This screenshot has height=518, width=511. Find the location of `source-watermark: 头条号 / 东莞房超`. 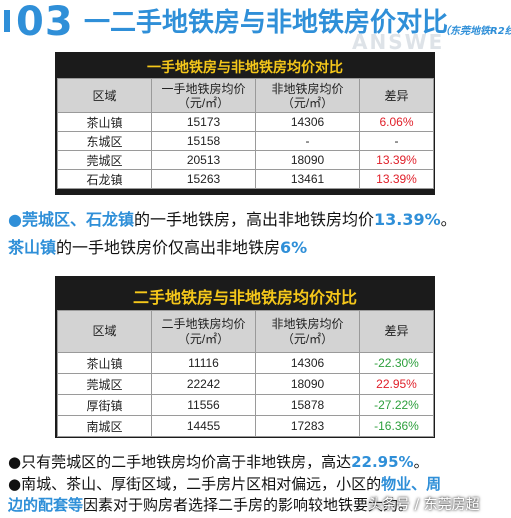

source-watermark: 头条号 / 东莞房超 is located at coordinates (424, 505).